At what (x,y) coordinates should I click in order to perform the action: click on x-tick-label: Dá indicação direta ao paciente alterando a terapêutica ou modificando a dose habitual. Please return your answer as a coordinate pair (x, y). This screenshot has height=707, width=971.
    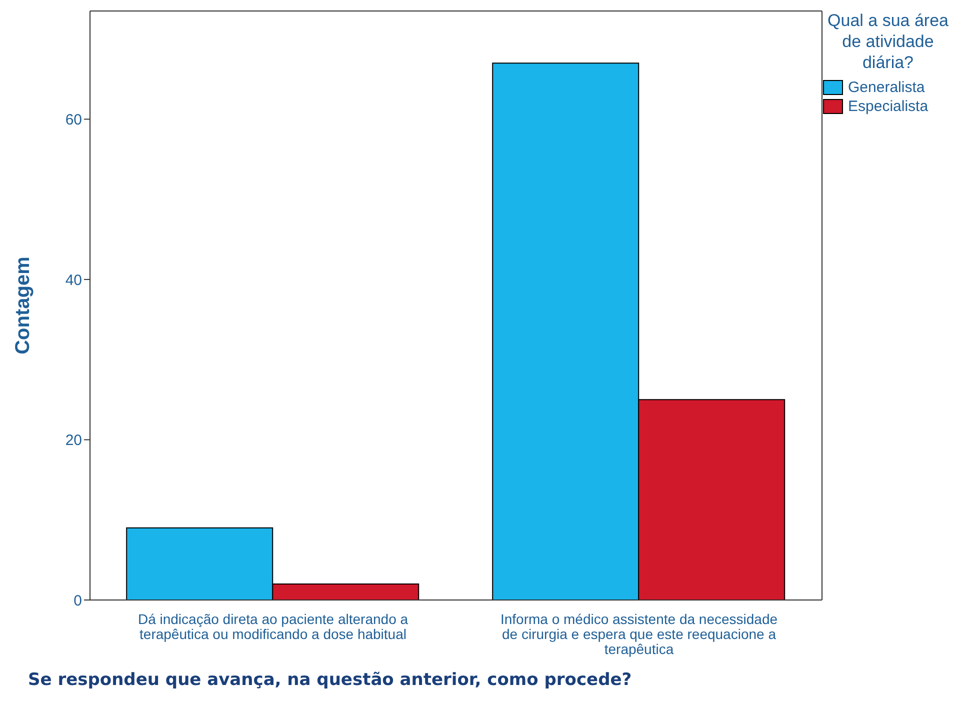
    Looking at the image, I should click on (273, 626).